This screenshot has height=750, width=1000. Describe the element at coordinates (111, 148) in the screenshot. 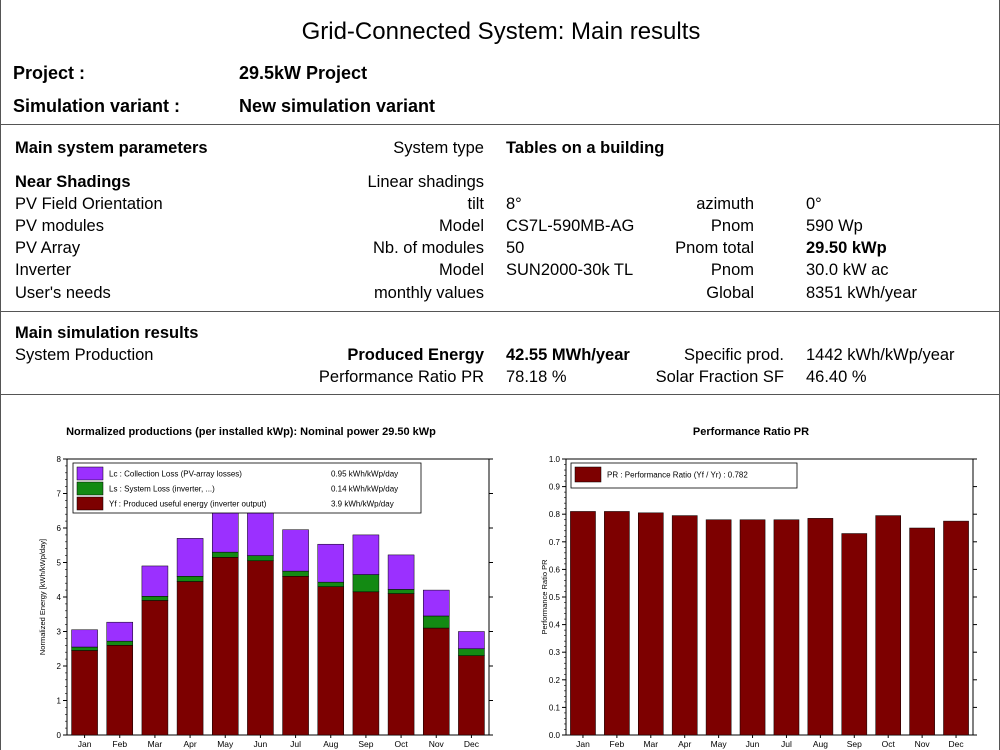

I see `params-heading: Main system parameters` at that location.